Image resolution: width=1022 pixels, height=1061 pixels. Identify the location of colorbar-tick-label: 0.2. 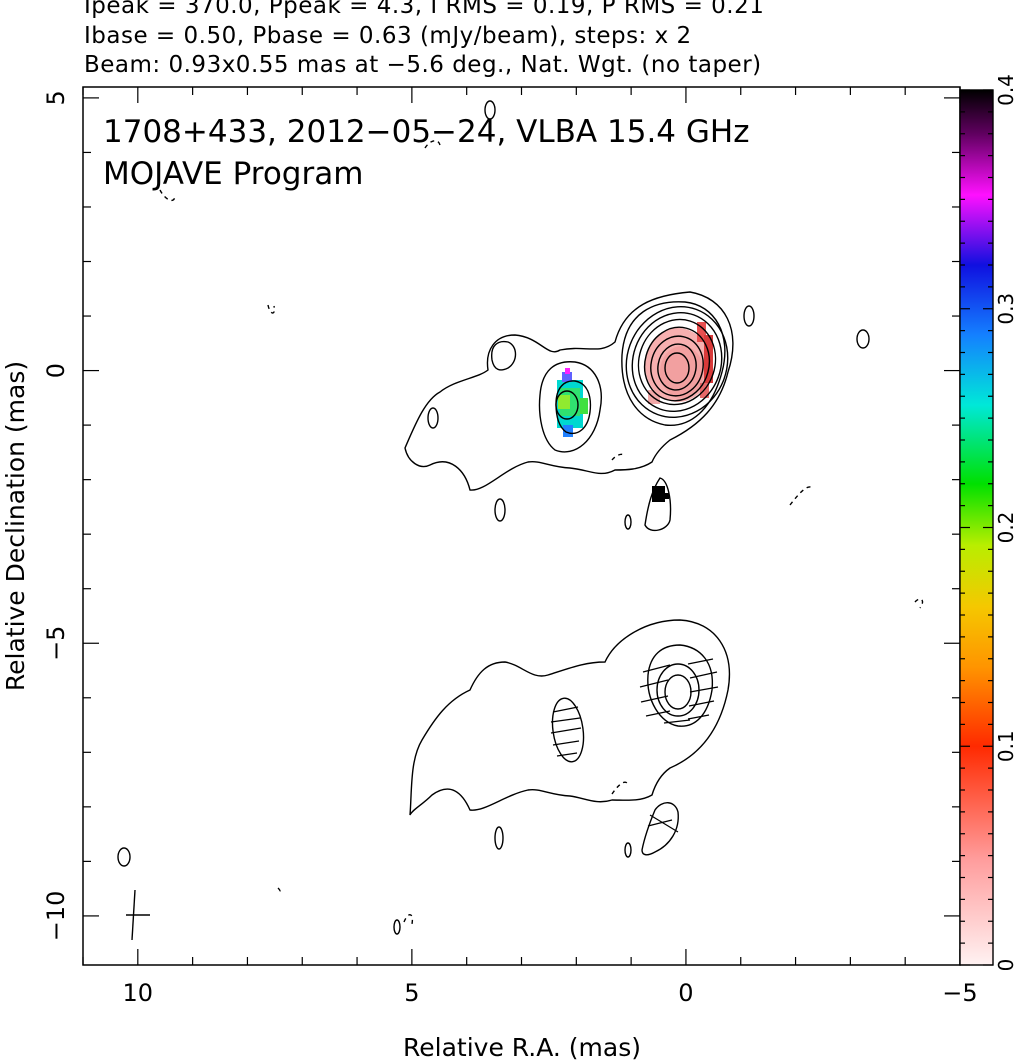
(1006, 528).